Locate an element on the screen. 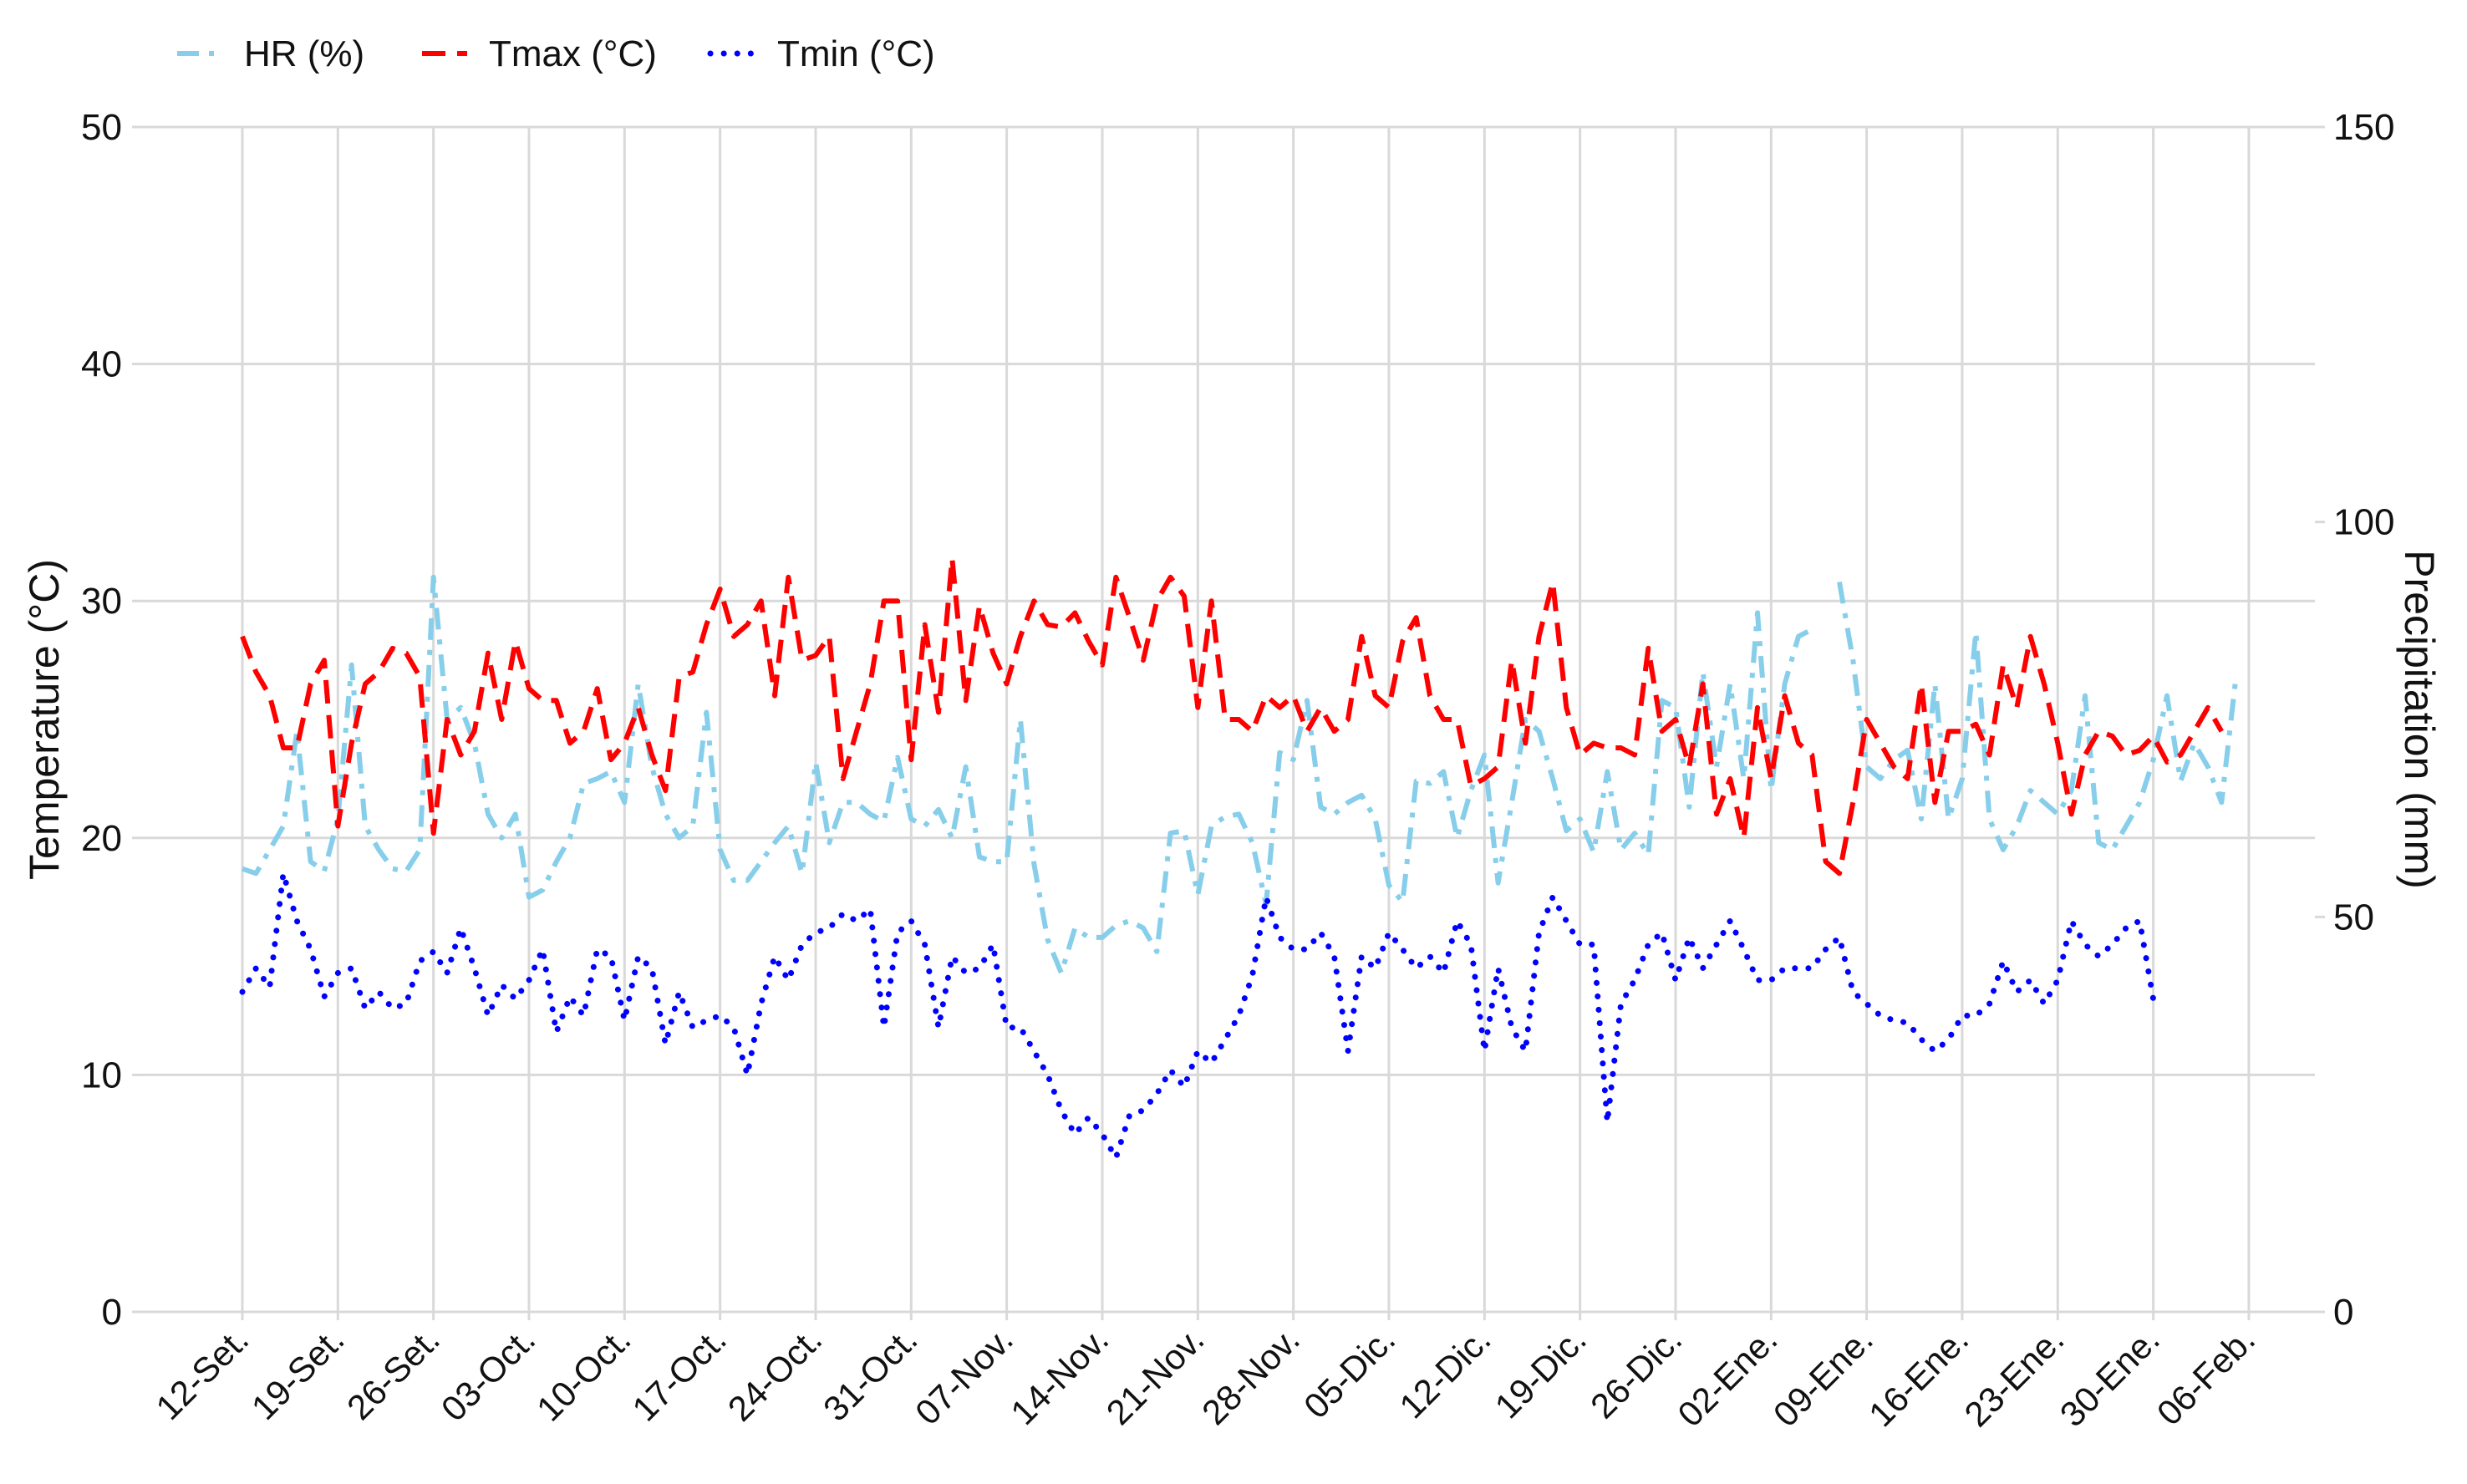  y2-tick-label: 150 is located at coordinates (2363, 128).